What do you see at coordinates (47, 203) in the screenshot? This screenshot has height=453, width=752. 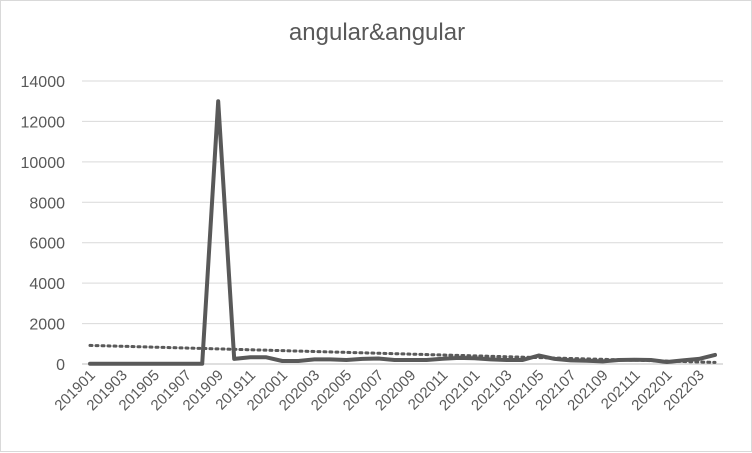 I see `y-tick-label: 8000` at bounding box center [47, 203].